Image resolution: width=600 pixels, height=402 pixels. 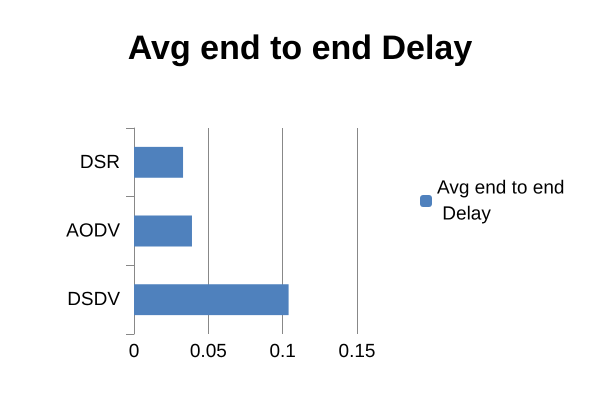 What do you see at coordinates (93, 299) in the screenshot?
I see `y-tick-label: DSDV` at bounding box center [93, 299].